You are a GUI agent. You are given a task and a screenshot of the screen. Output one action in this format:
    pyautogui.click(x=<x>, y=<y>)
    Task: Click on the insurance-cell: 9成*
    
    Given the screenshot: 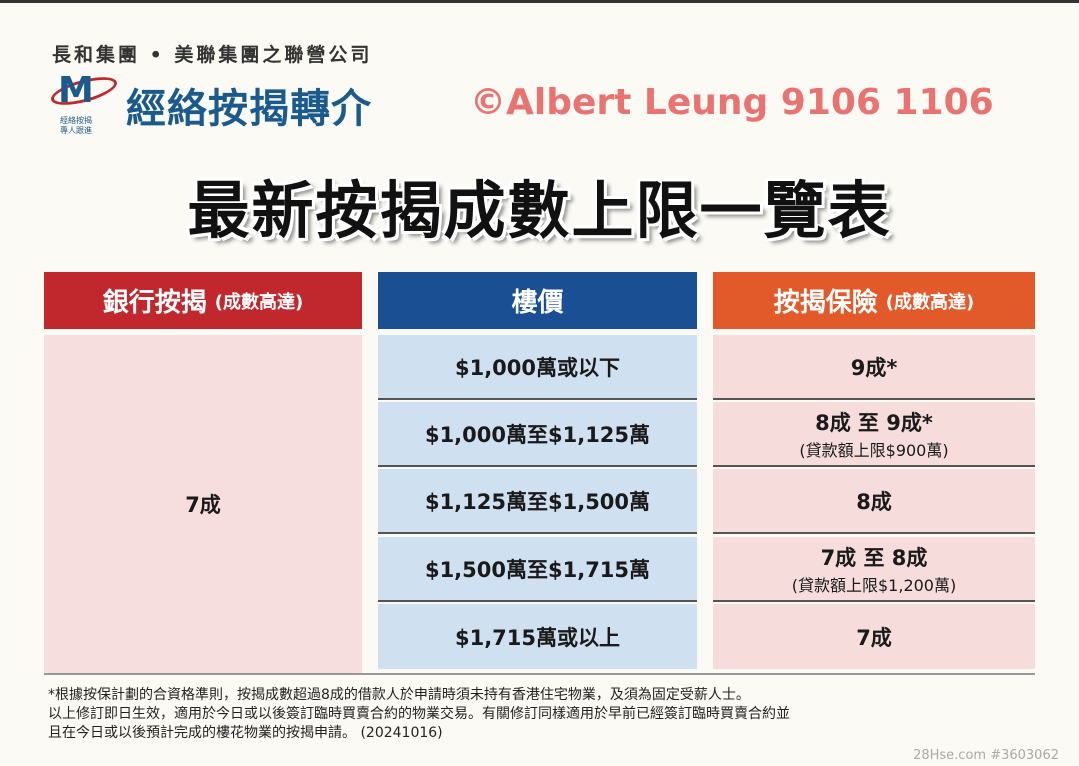 What is the action you would take?
    pyautogui.click(x=874, y=367)
    